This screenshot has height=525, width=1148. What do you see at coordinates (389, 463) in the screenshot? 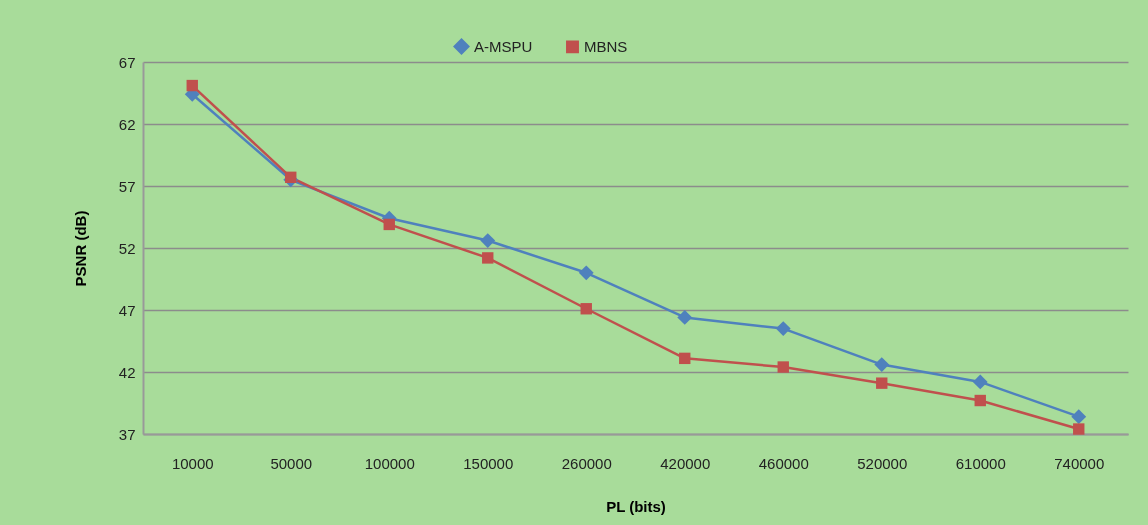
I see `x-tick-label: 100000` at bounding box center [389, 463].